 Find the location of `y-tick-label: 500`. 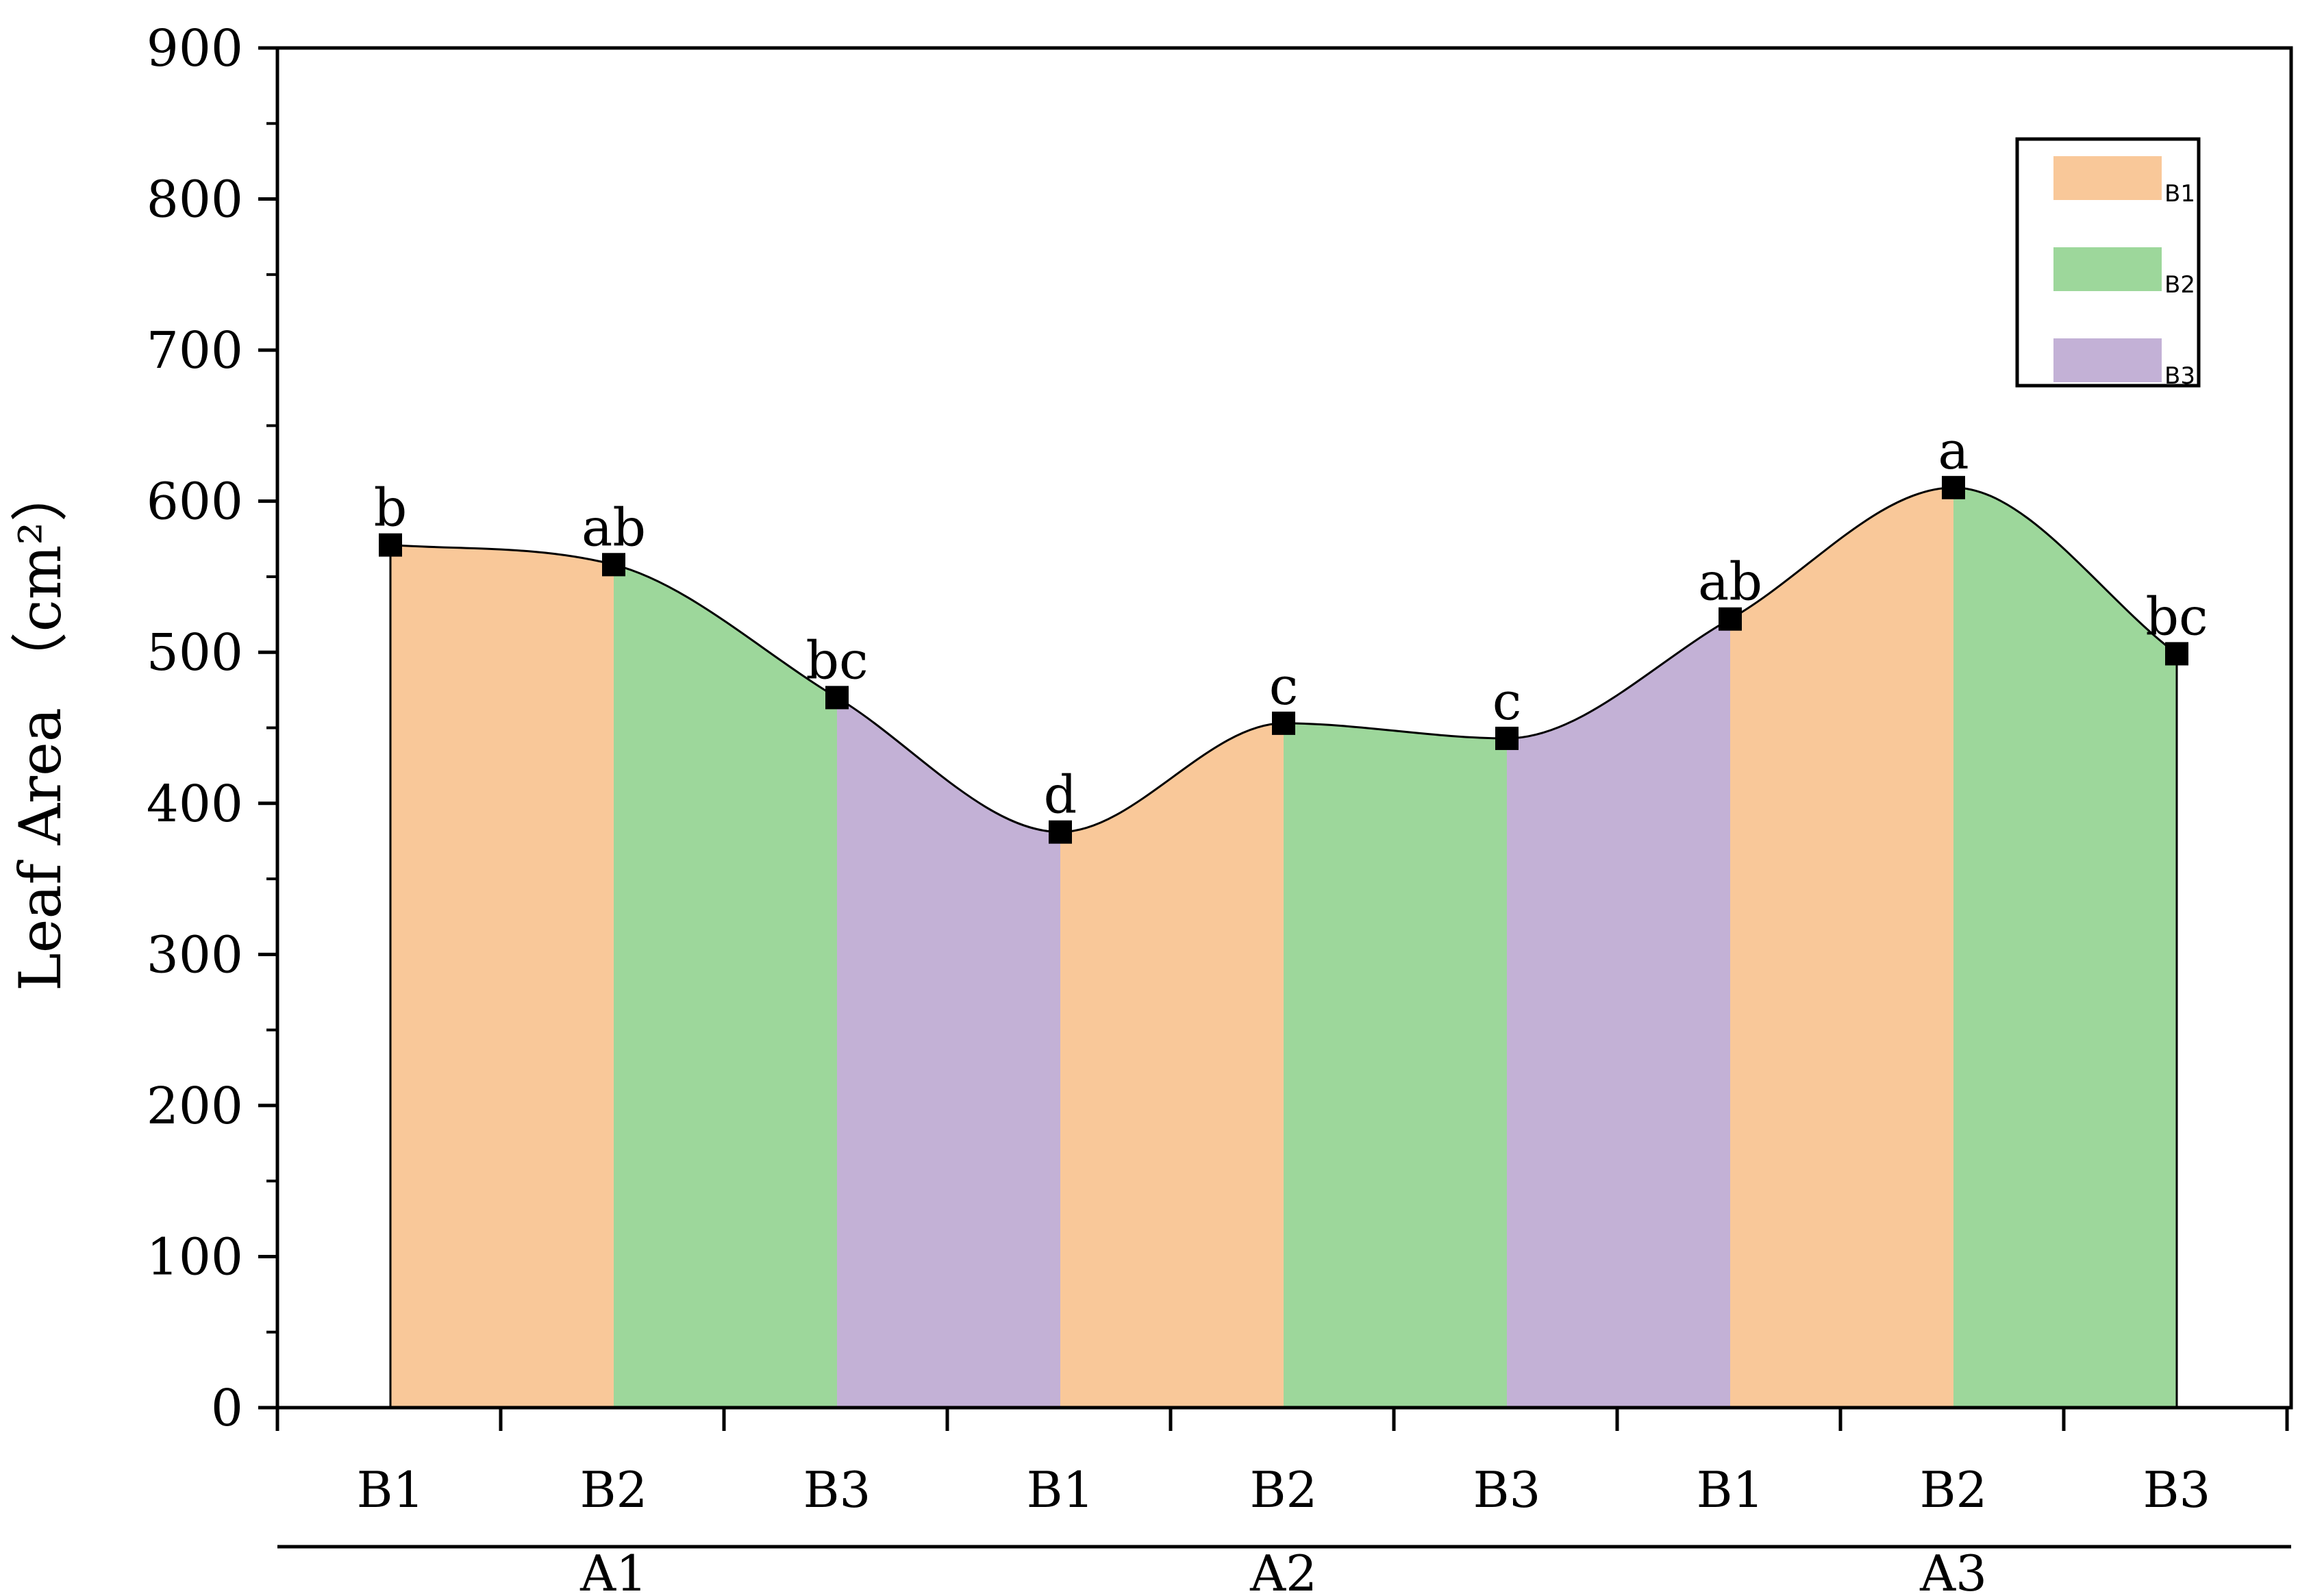

y-tick-label: 500 is located at coordinates (195, 652).